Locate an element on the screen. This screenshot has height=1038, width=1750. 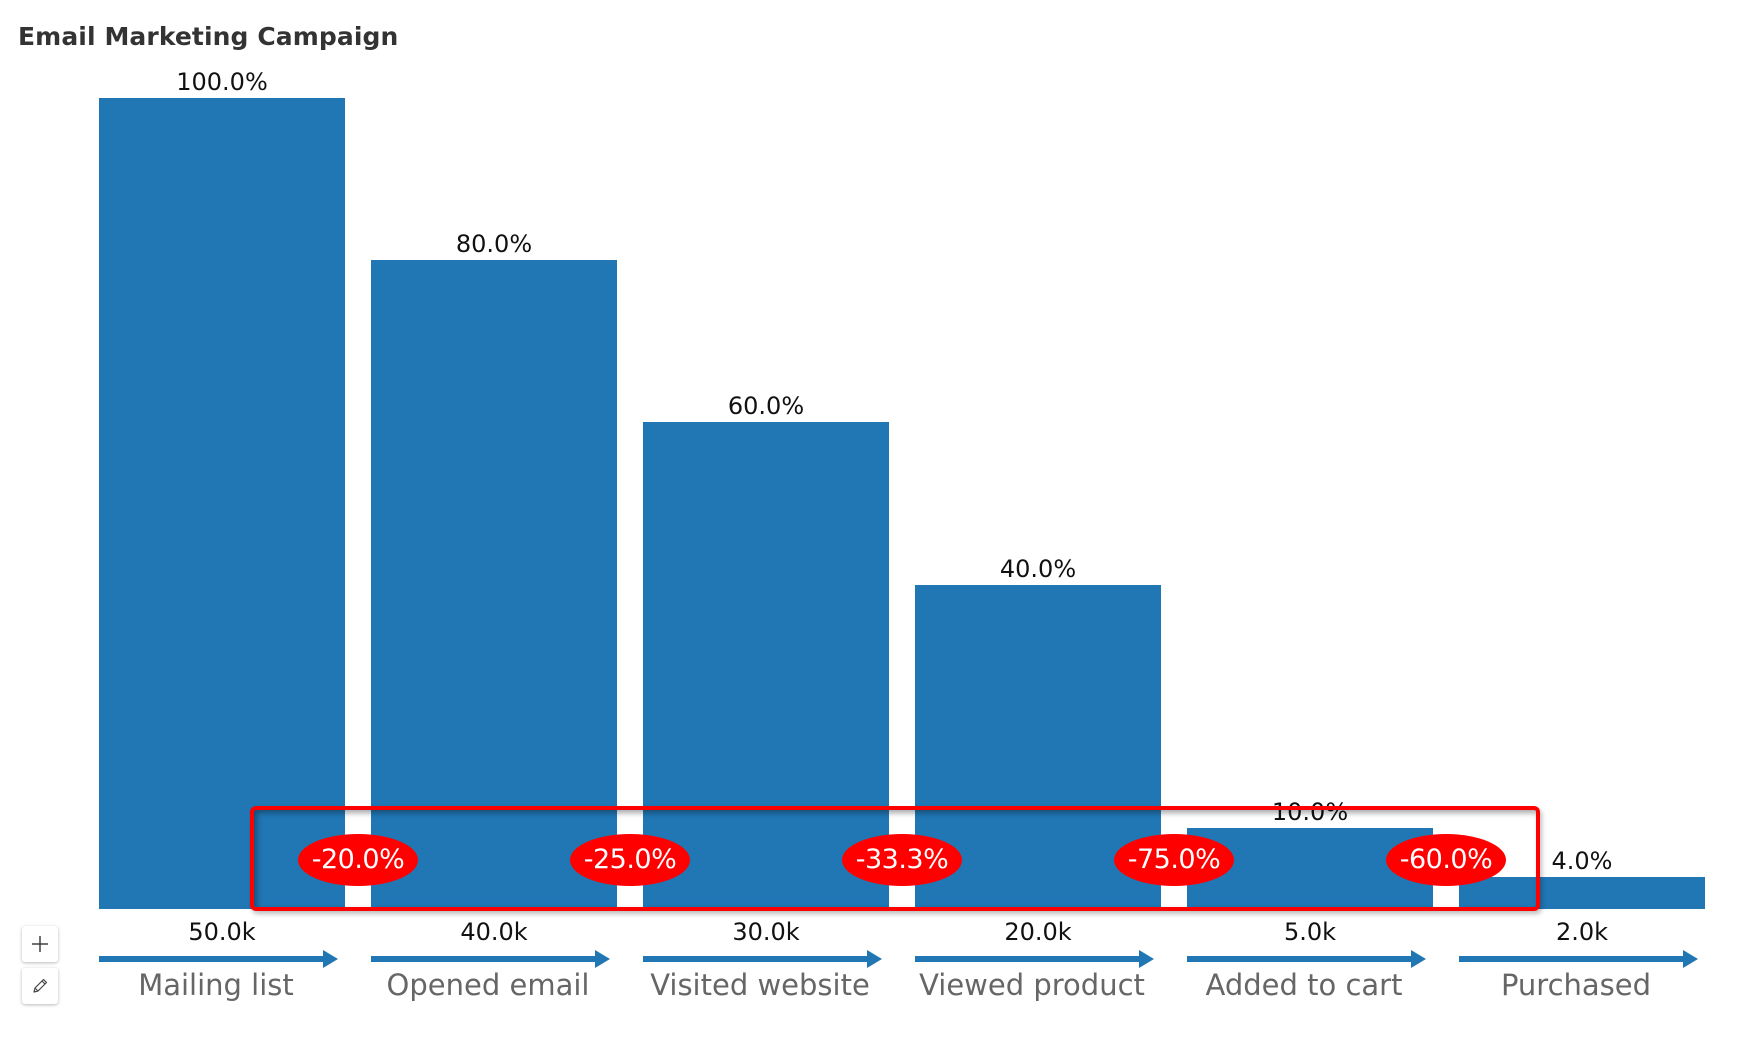
value-label: 20.0k is located at coordinates (1038, 932).